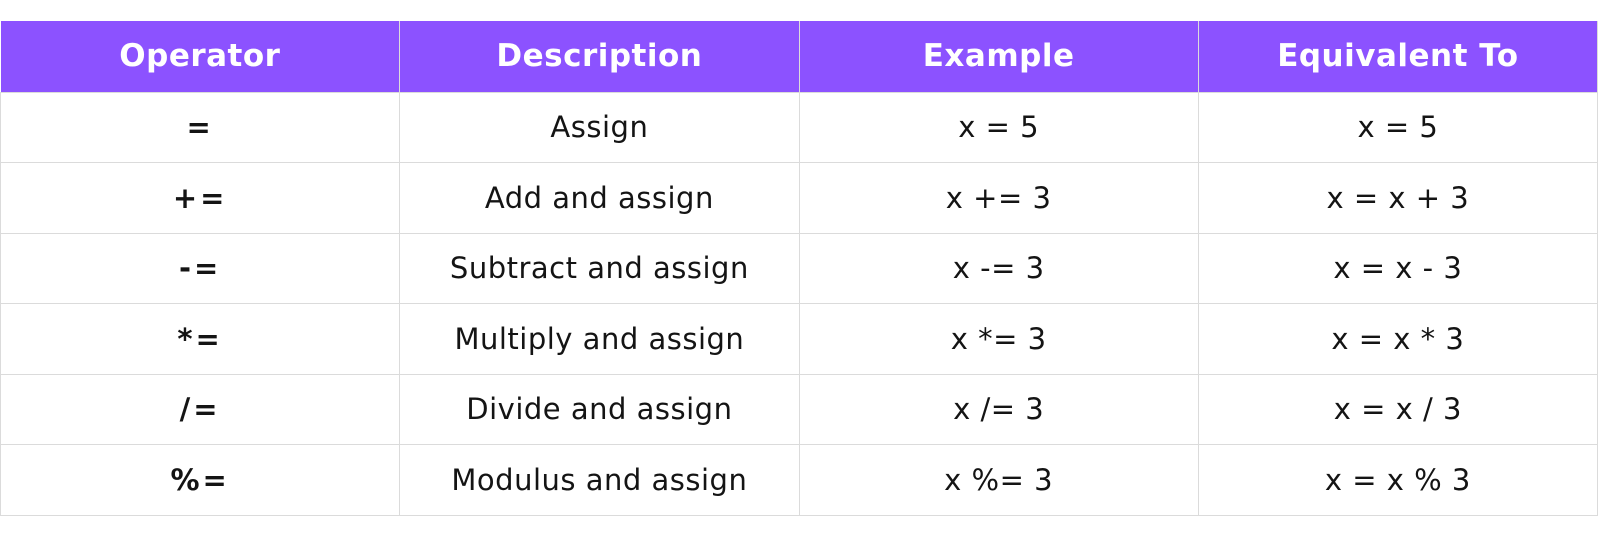 This screenshot has height=540, width=1600. Describe the element at coordinates (200, 57) in the screenshot. I see `column-header-operator: Operator` at that location.